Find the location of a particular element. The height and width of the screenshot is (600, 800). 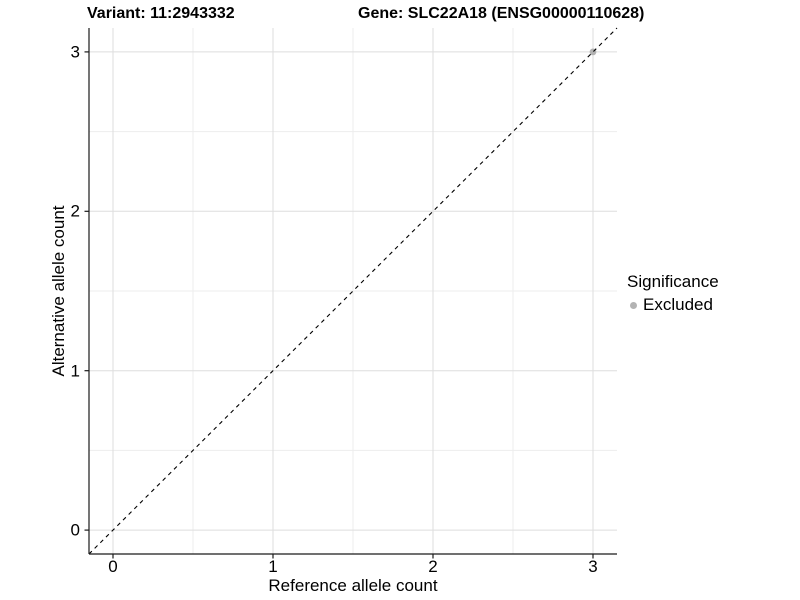

legend-item-excluded: Excluded is located at coordinates (673, 305).